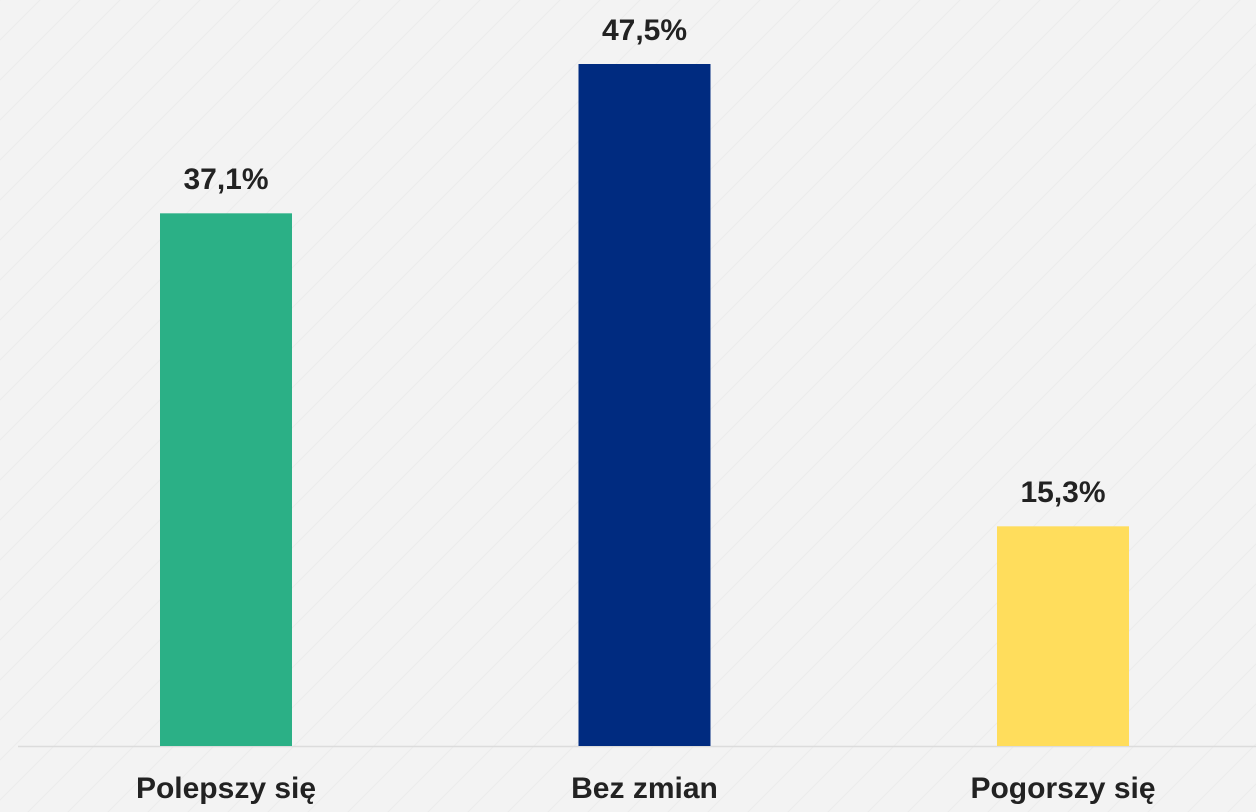 The width and height of the screenshot is (1256, 812). I want to click on x-tick-label: Pogorszy się, so click(1062, 788).